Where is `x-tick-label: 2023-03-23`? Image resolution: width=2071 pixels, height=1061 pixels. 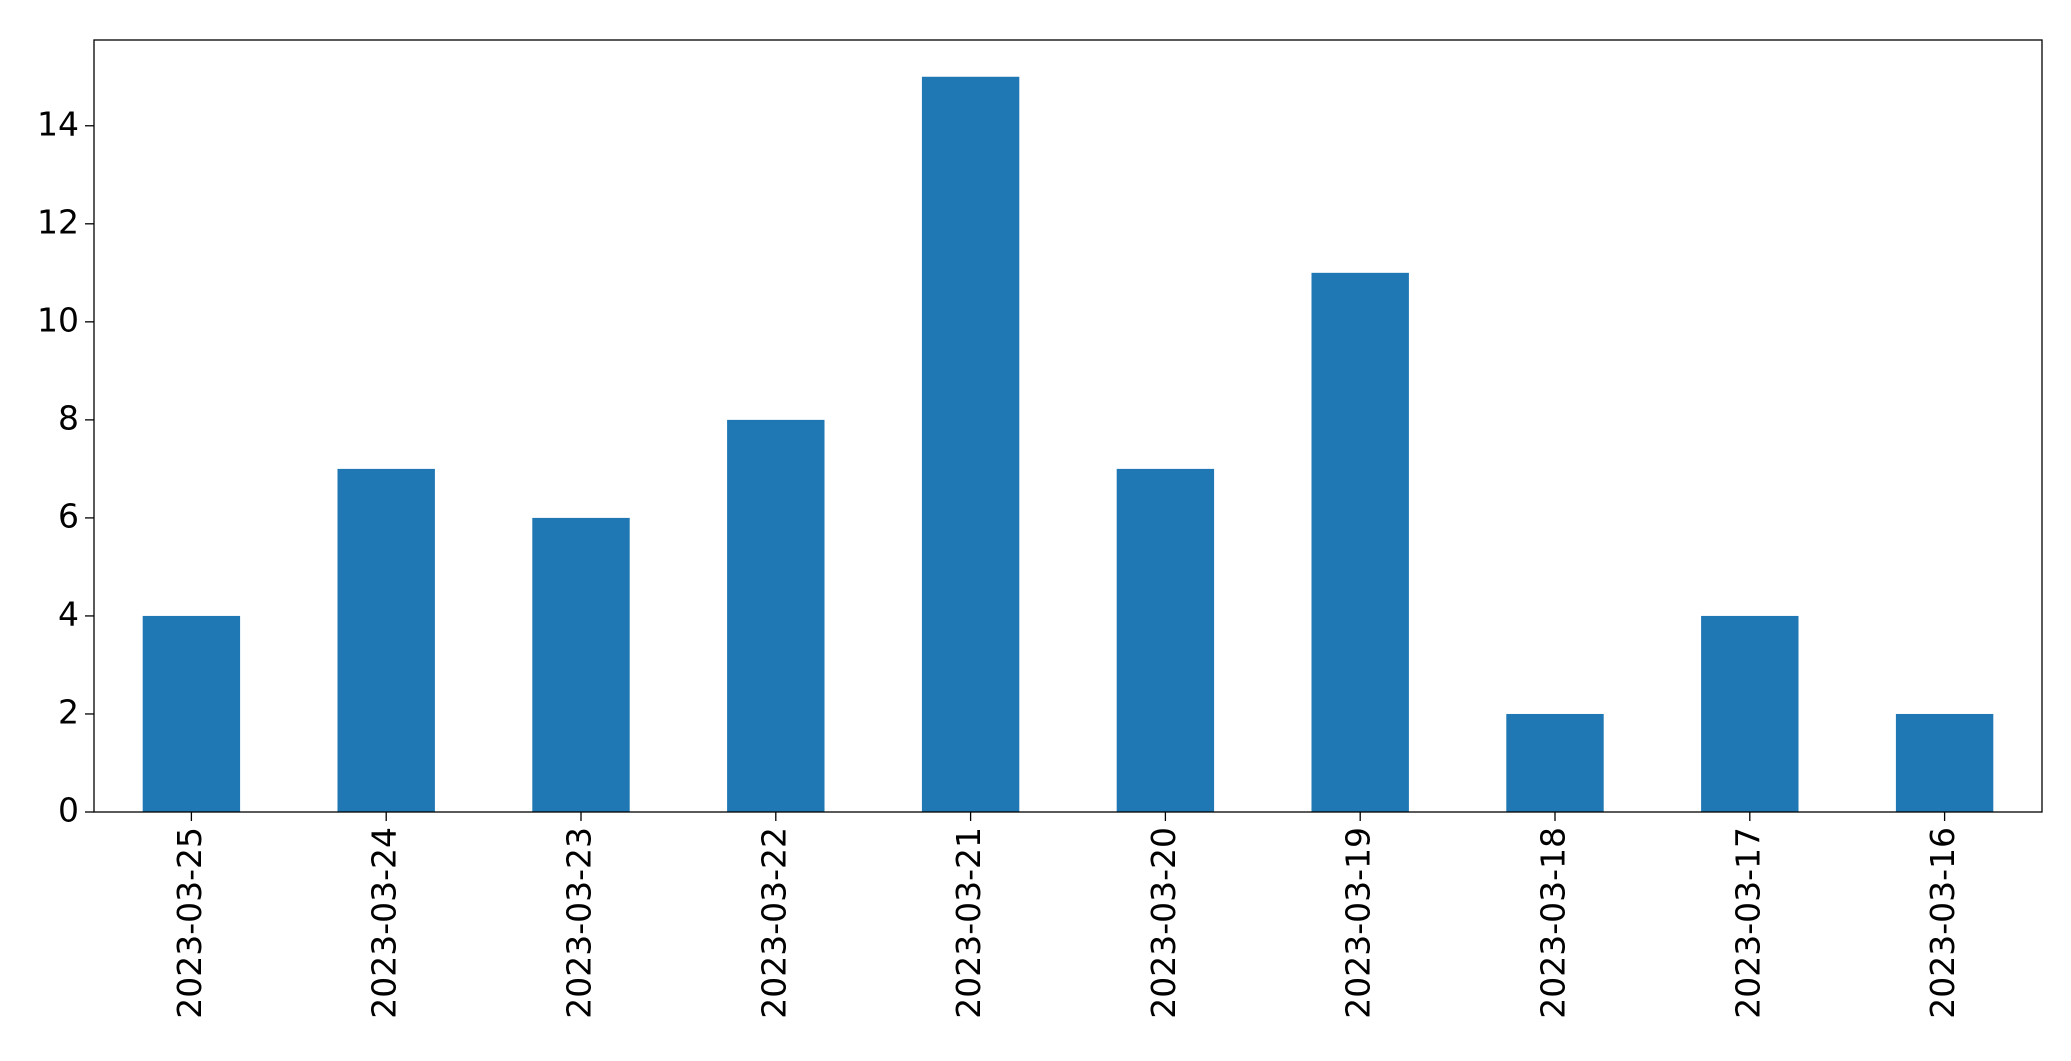 x-tick-label: 2023-03-23 is located at coordinates (579, 923).